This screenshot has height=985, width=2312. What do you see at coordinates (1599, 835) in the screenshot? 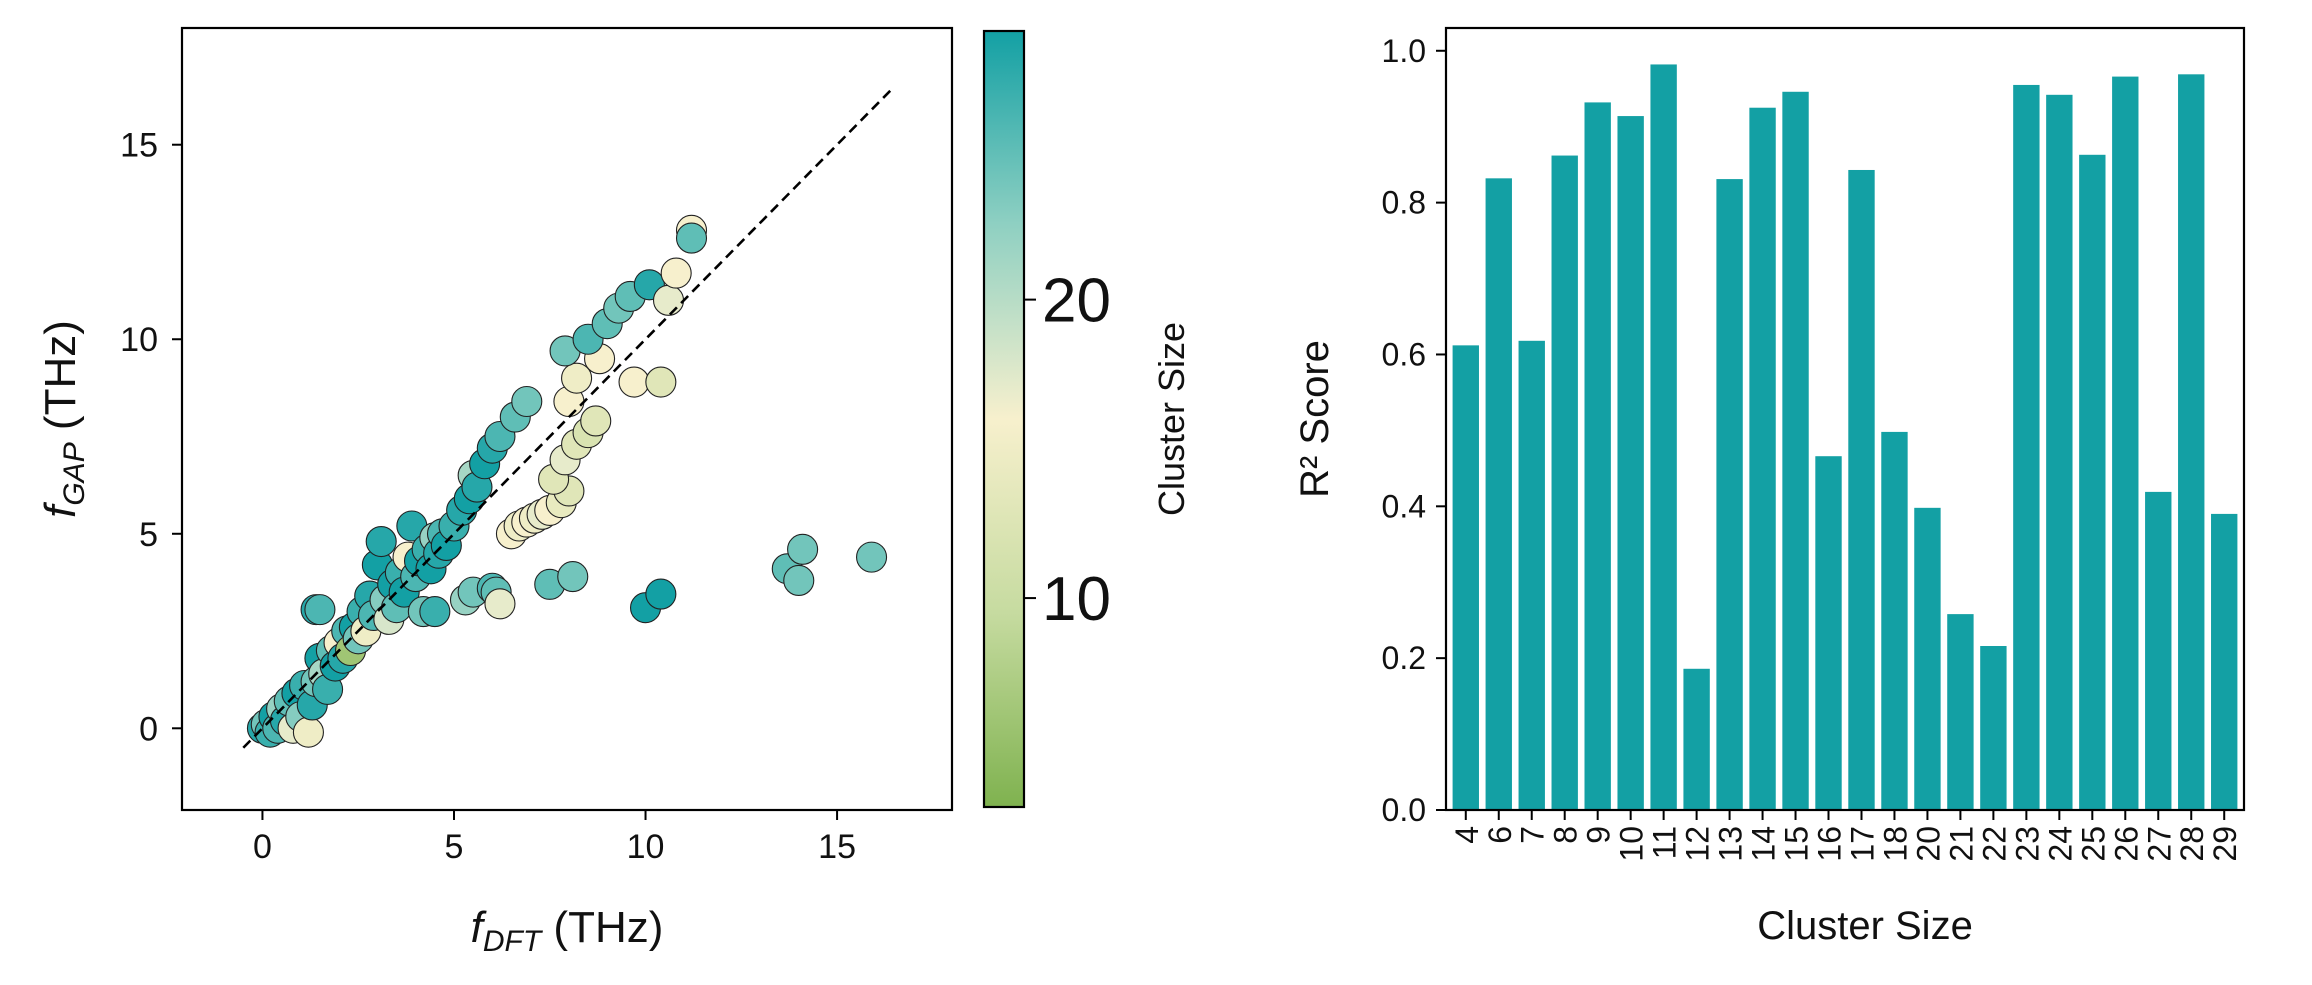
I see `bar-x-tick-label: 9` at bounding box center [1599, 835].